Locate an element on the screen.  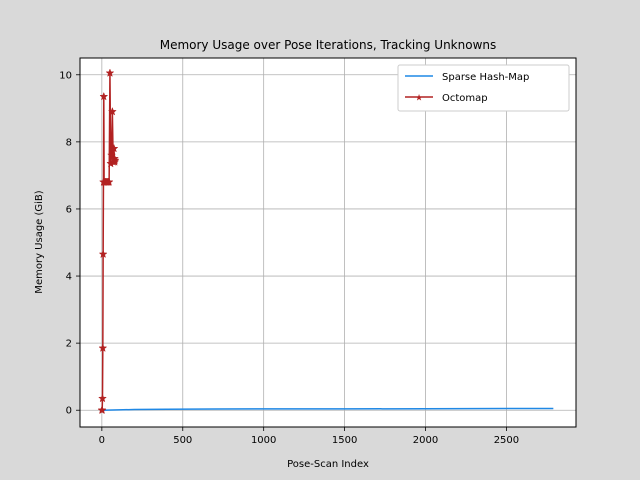
y-tick-label: 10 is located at coordinates (65, 75).